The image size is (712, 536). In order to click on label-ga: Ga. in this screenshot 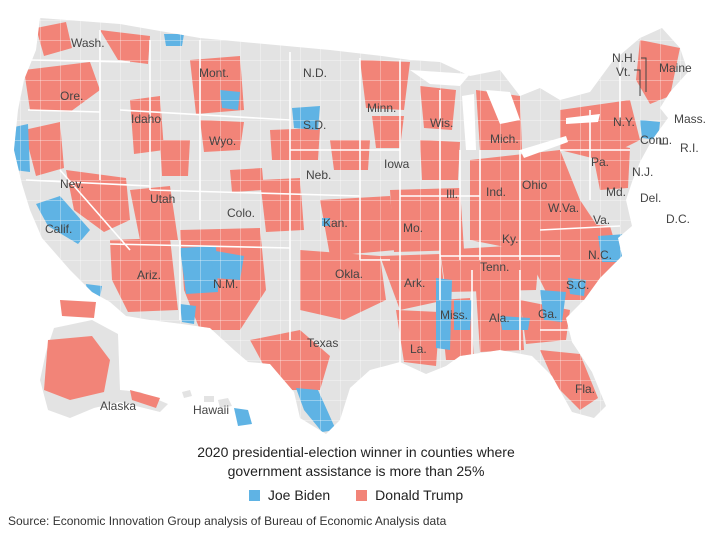, I will do `click(547, 314)`.